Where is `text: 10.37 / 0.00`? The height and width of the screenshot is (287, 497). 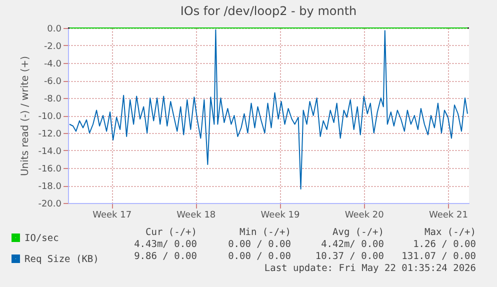
text: 10.37 / 0.00 is located at coordinates (349, 256).